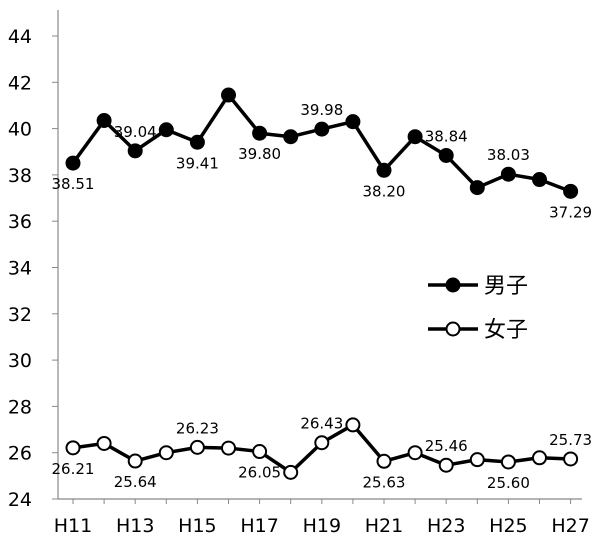  What do you see at coordinates (259, 473) in the screenshot?
I see `data-label: 26.05` at bounding box center [259, 473].